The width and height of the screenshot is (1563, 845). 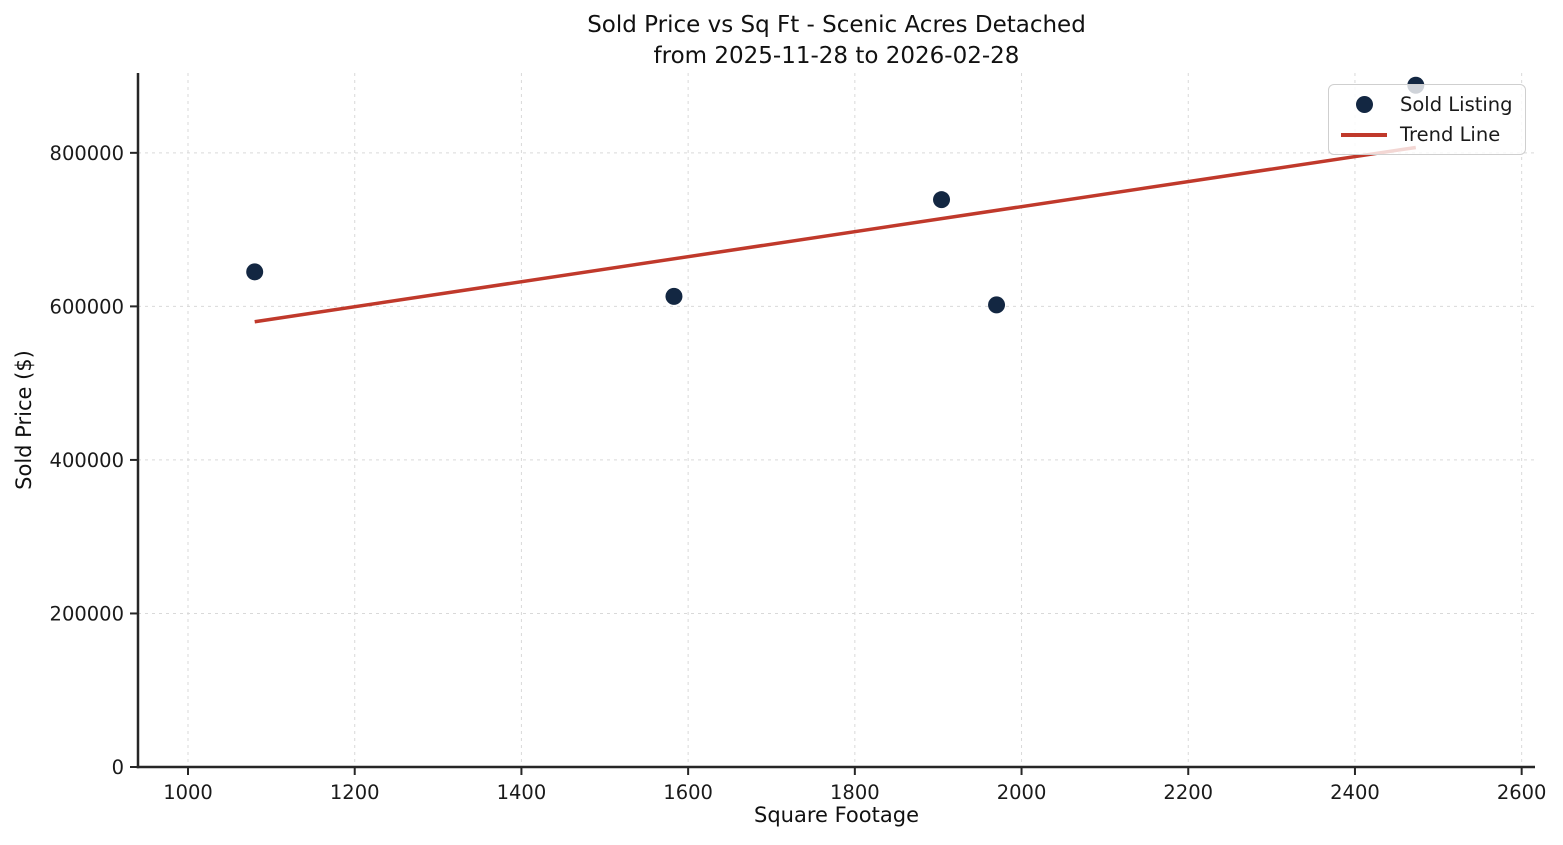 I want to click on trend-line-icon, so click(x=1364, y=134).